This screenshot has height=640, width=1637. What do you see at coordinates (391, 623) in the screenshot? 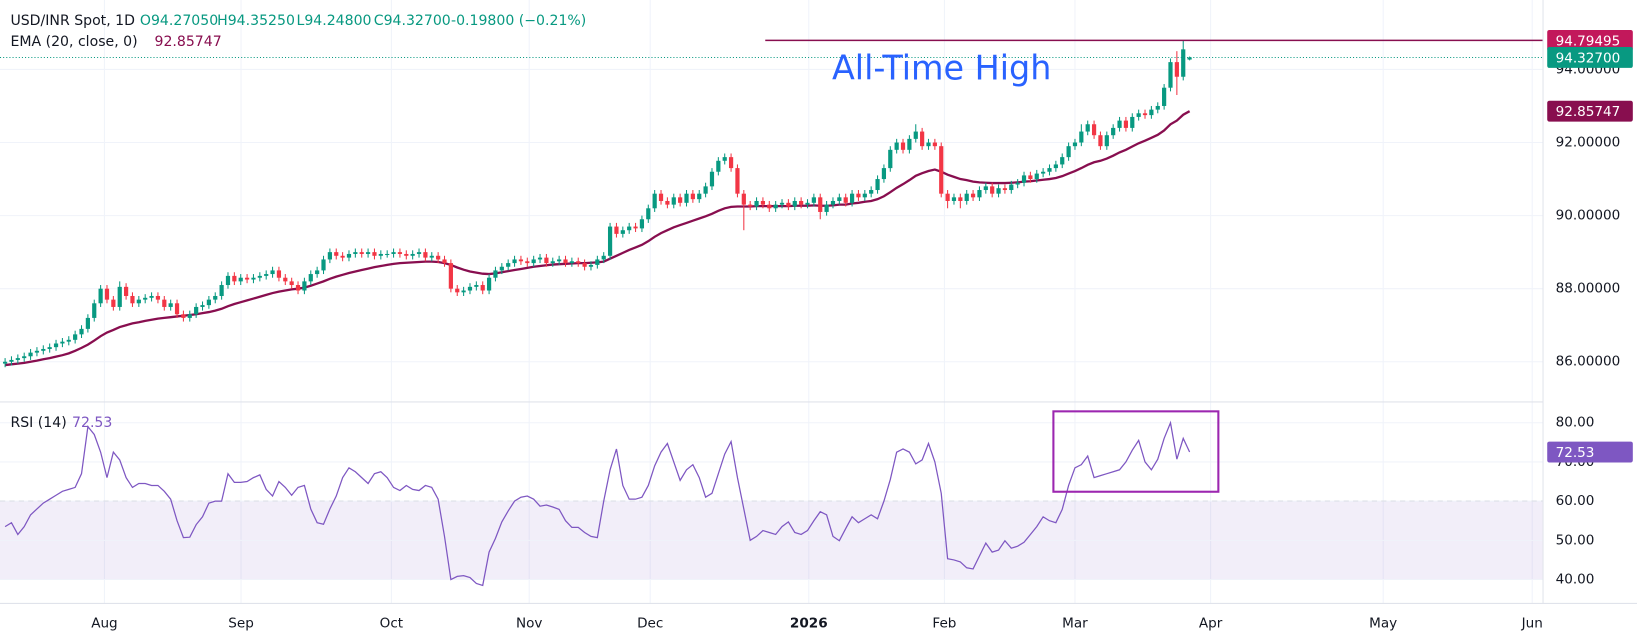
I see `x-tick-label: Oct` at bounding box center [391, 623].